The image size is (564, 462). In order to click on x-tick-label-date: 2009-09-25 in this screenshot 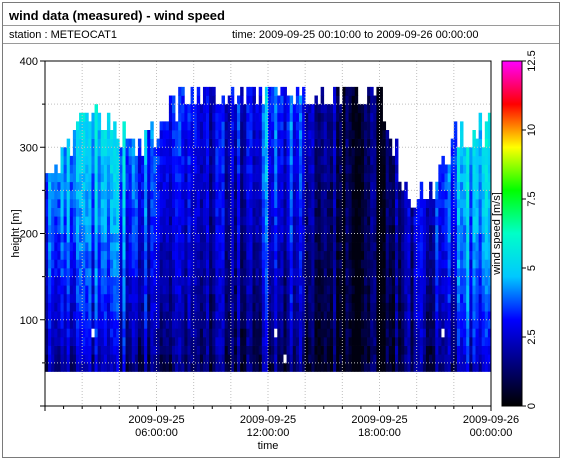, I will do `click(268, 420)`.